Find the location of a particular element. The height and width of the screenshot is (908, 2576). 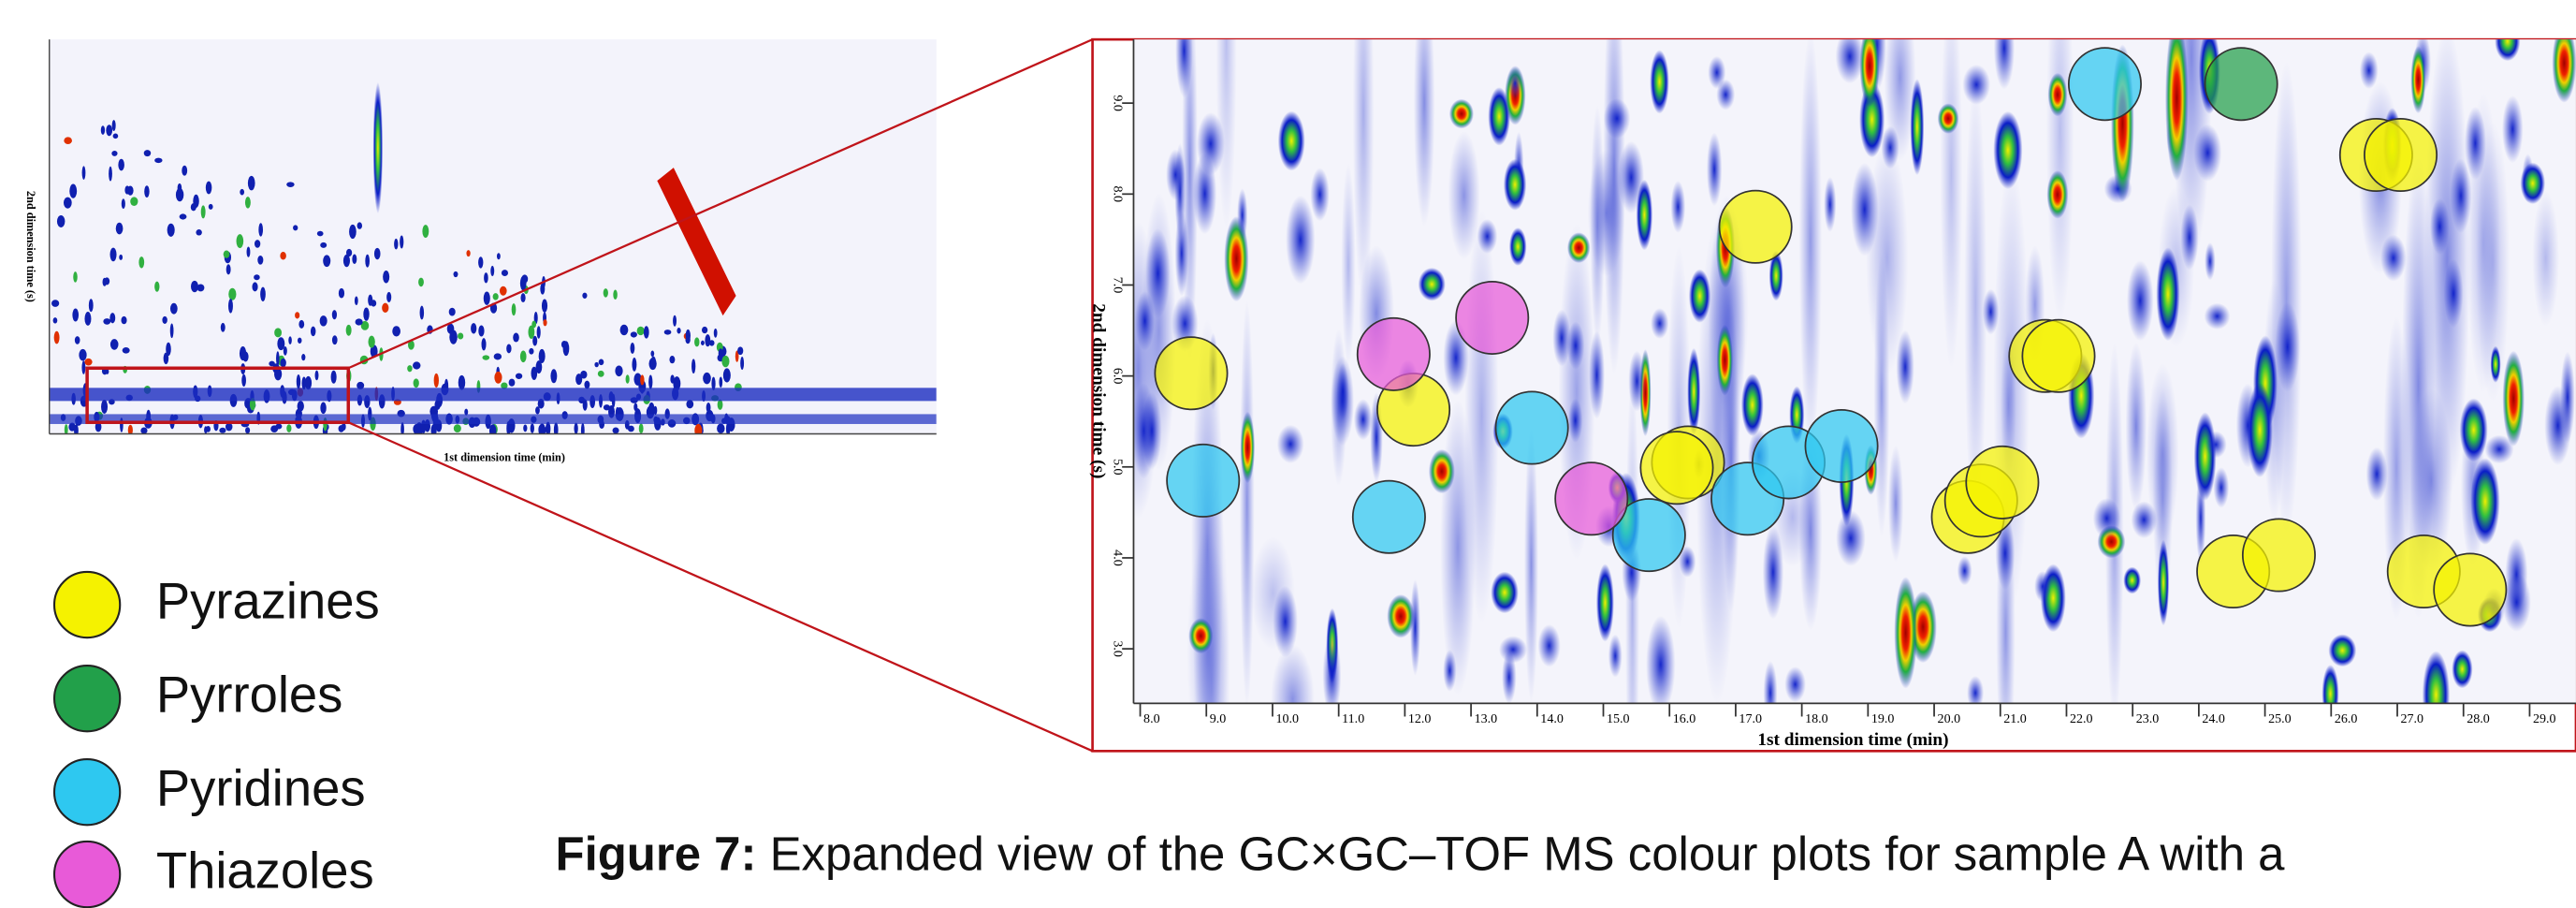

x-tick-label: 21.0 is located at coordinates (2015, 718).